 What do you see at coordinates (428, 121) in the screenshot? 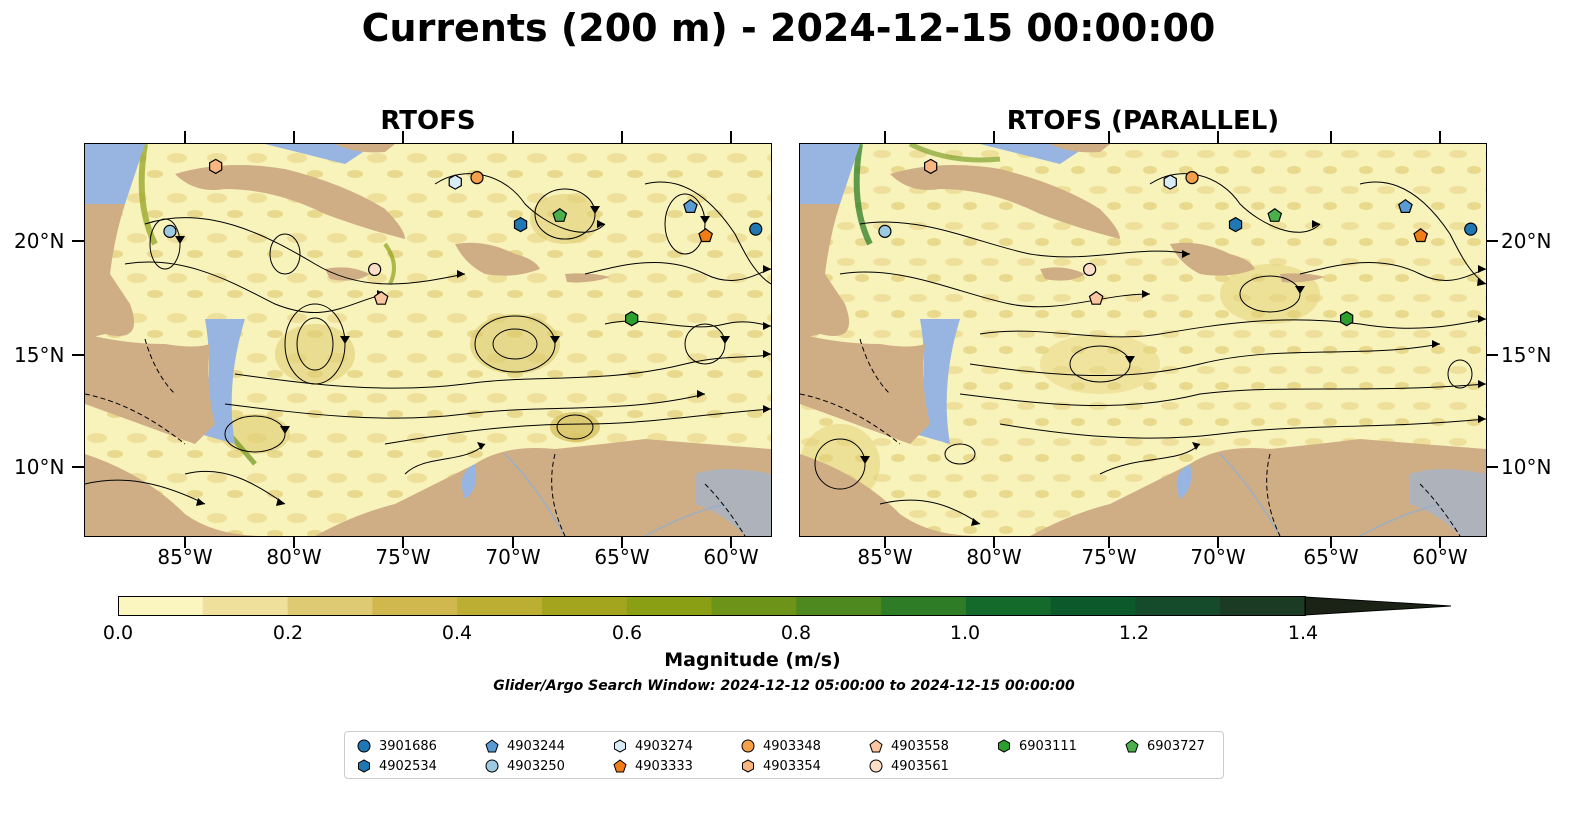
I see `panel-title-left: RTOFS` at bounding box center [428, 121].